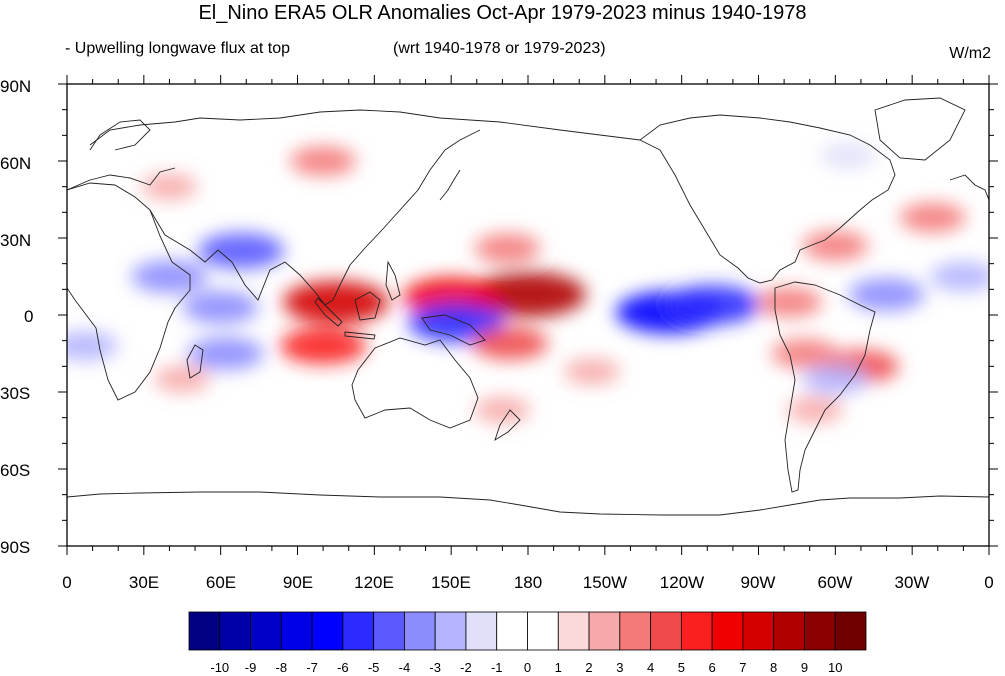 The image size is (1005, 676). Describe the element at coordinates (507, 425) in the screenshot. I see `coastline-new-zealand` at that location.